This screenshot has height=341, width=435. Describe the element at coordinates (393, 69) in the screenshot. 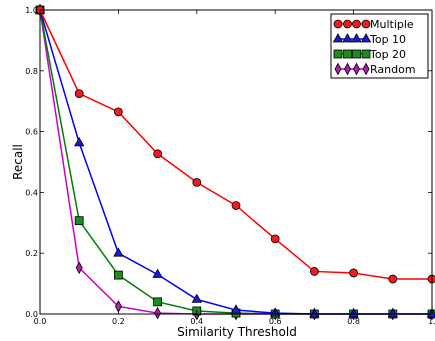

I see `legend-label-random: Random` at that location.